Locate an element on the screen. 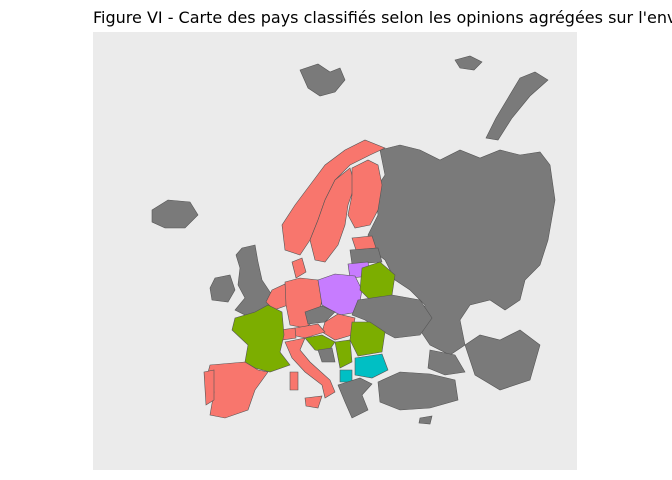 This screenshot has height=480, width=672. denmark is located at coordinates (299, 268).